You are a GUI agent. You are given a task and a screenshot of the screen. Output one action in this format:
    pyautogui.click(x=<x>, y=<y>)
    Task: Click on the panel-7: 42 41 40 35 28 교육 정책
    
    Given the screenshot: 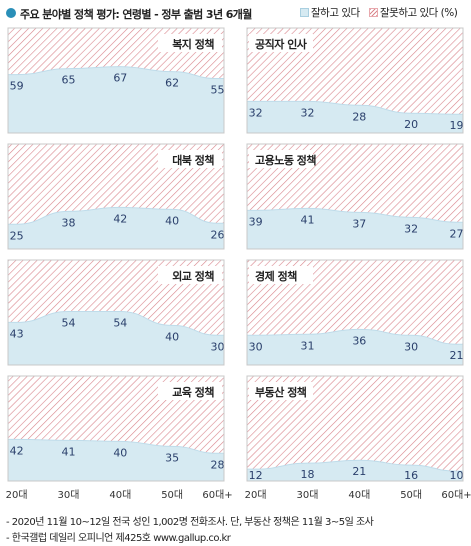 What is the action you would take?
    pyautogui.click(x=116, y=428)
    